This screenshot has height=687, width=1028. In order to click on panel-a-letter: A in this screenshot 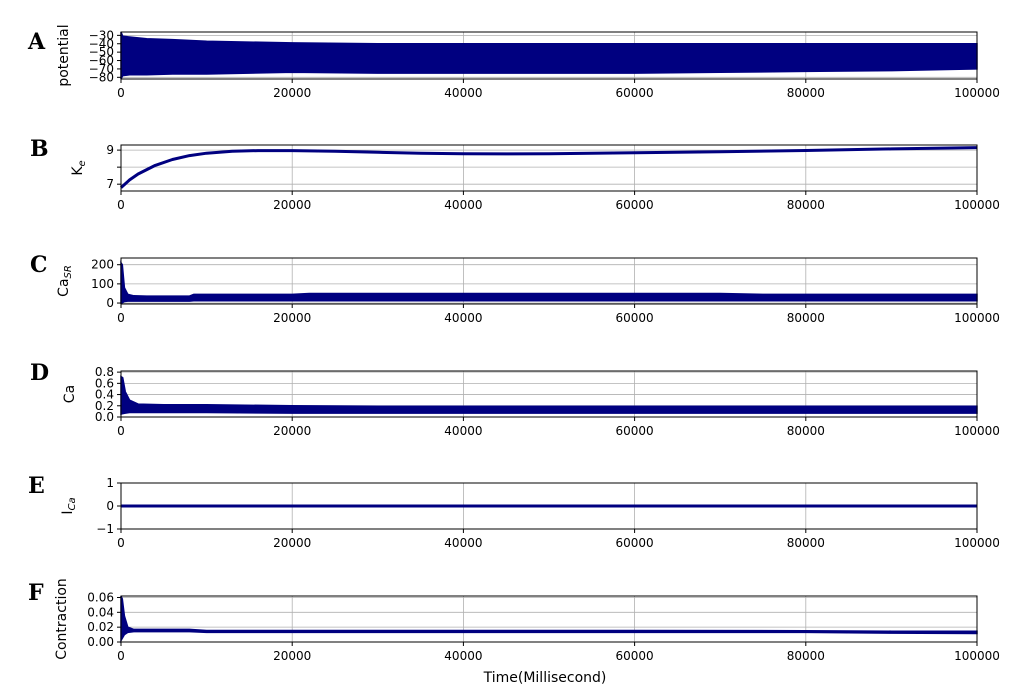, I will do `click(36, 42)`.